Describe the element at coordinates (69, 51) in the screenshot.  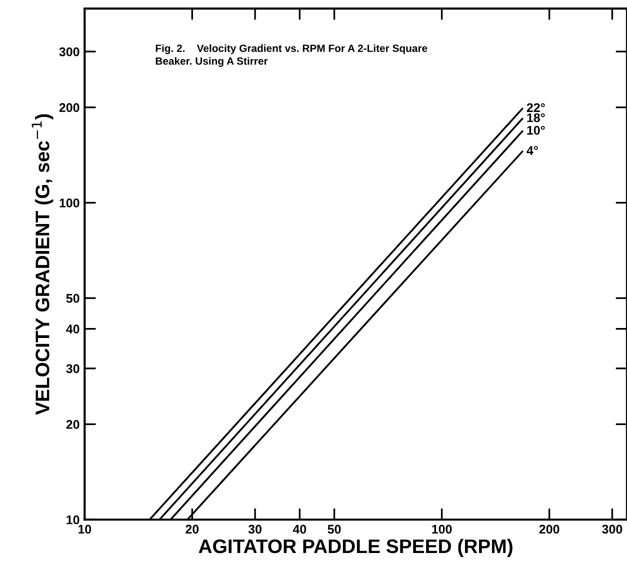
I see `y-tick-label: 300` at that location.